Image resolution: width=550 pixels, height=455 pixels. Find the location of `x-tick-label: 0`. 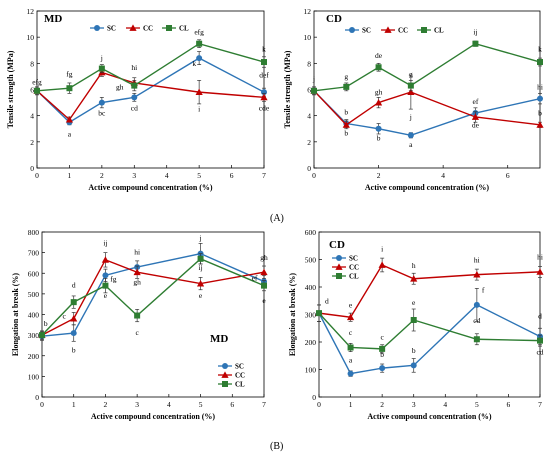

x-tick-label: 0 is located at coordinates (314, 175).